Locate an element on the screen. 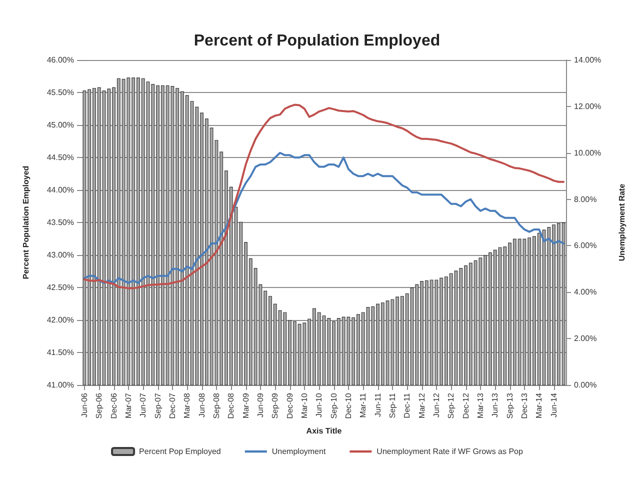  y-tick-label: 45.00% is located at coordinates (60, 125).